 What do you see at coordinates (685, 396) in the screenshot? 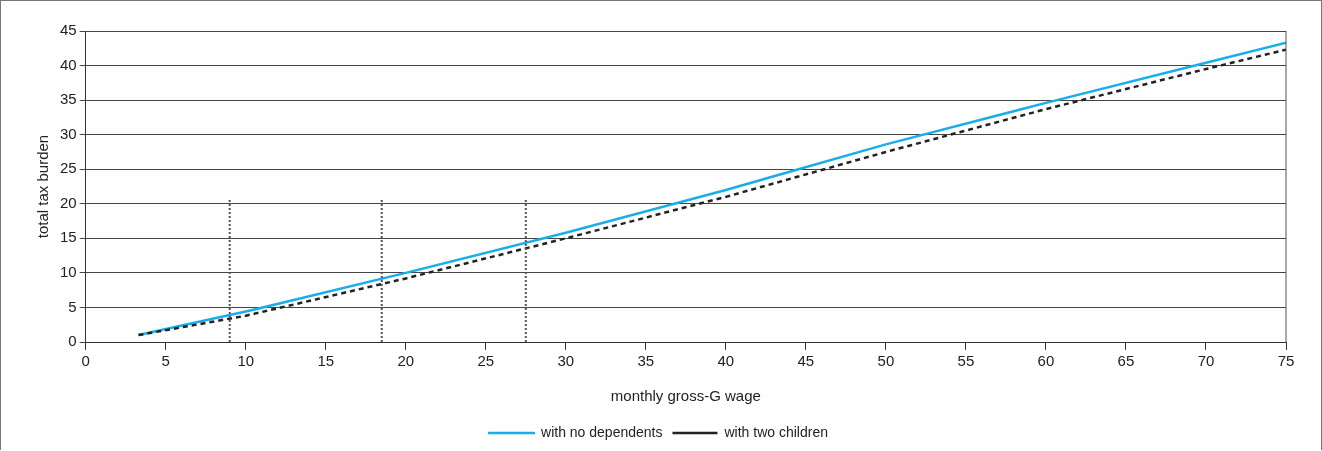
I see `x-axis-title: monthly gross-G wage` at bounding box center [685, 396].